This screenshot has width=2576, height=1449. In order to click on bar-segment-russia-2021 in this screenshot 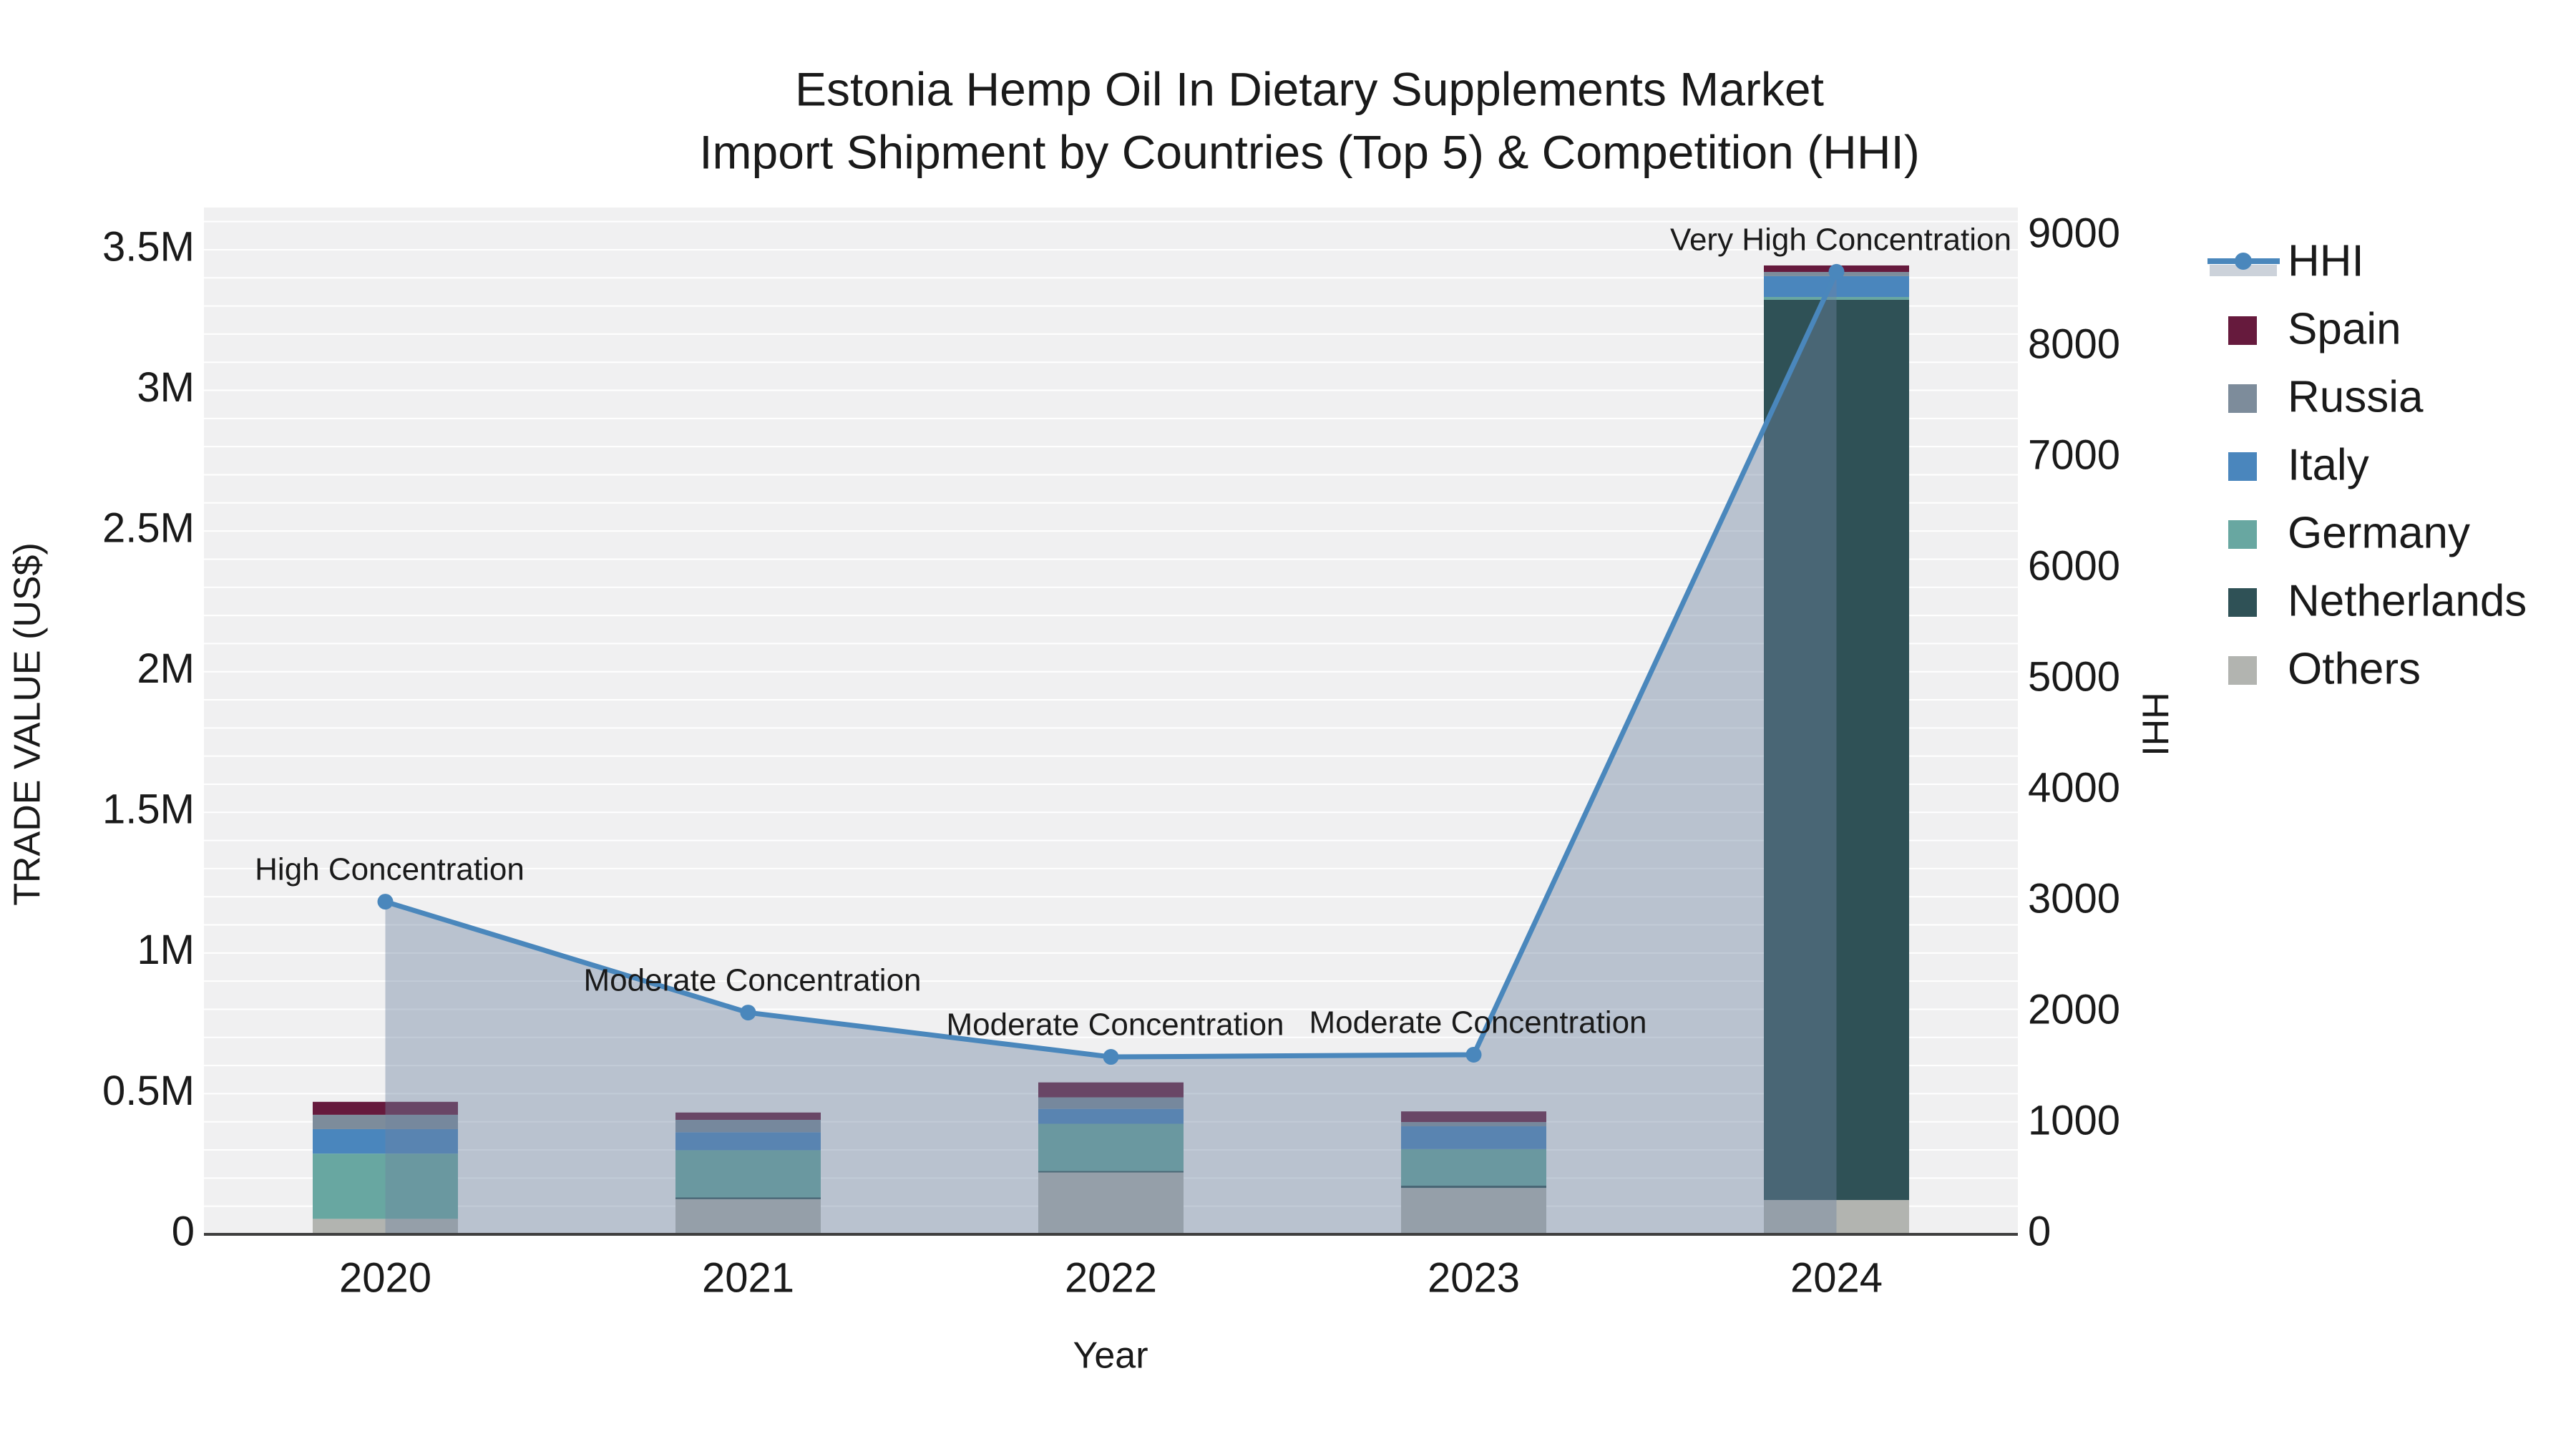, I will do `click(748, 1126)`.